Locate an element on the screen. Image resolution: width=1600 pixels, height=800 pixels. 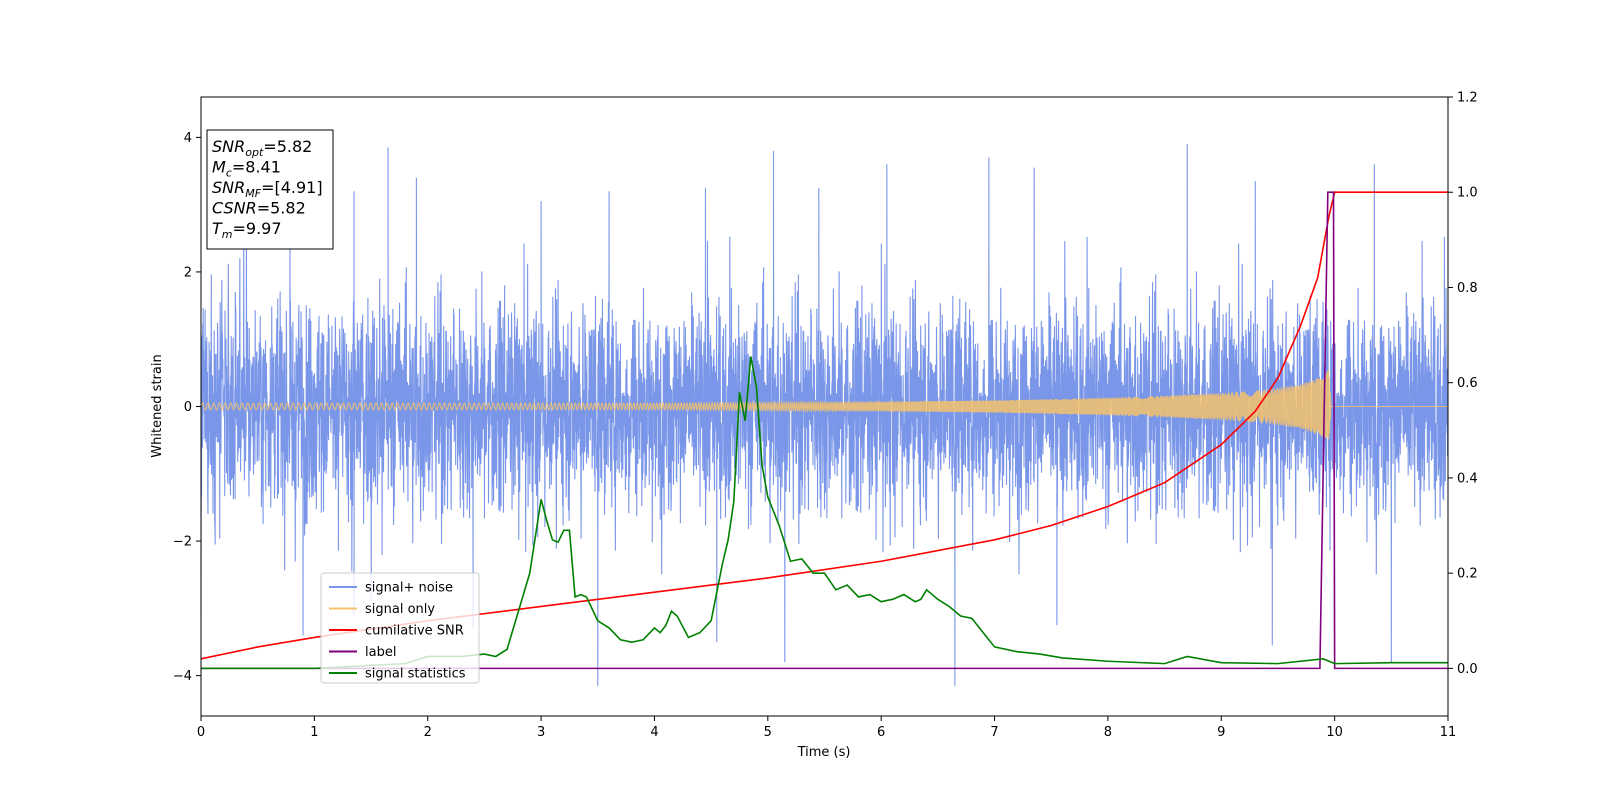
y2-tick-label: 0.4 is located at coordinates (1467, 478).